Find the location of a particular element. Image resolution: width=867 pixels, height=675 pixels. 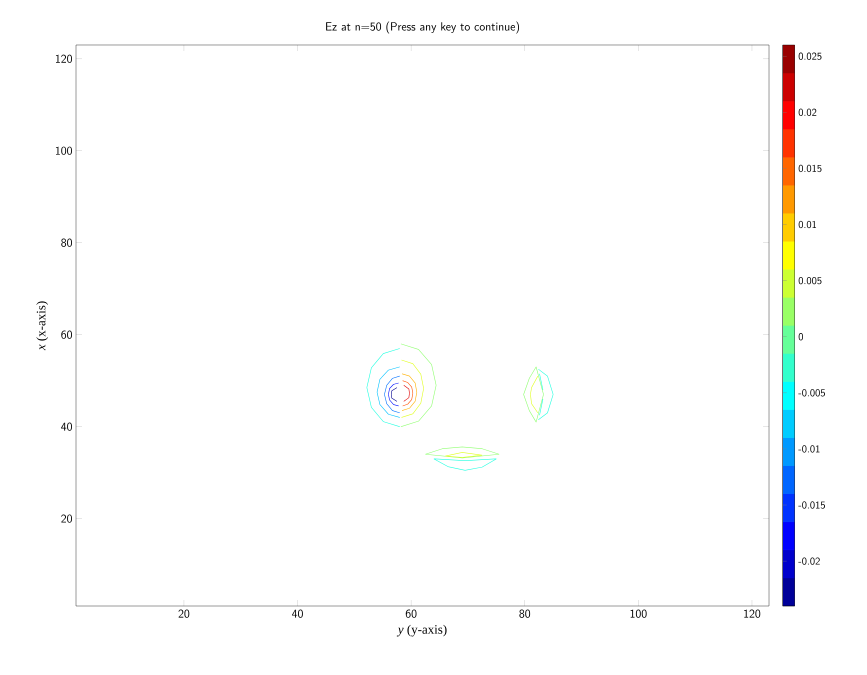

x-tick-label: 40 is located at coordinates (297, 614).